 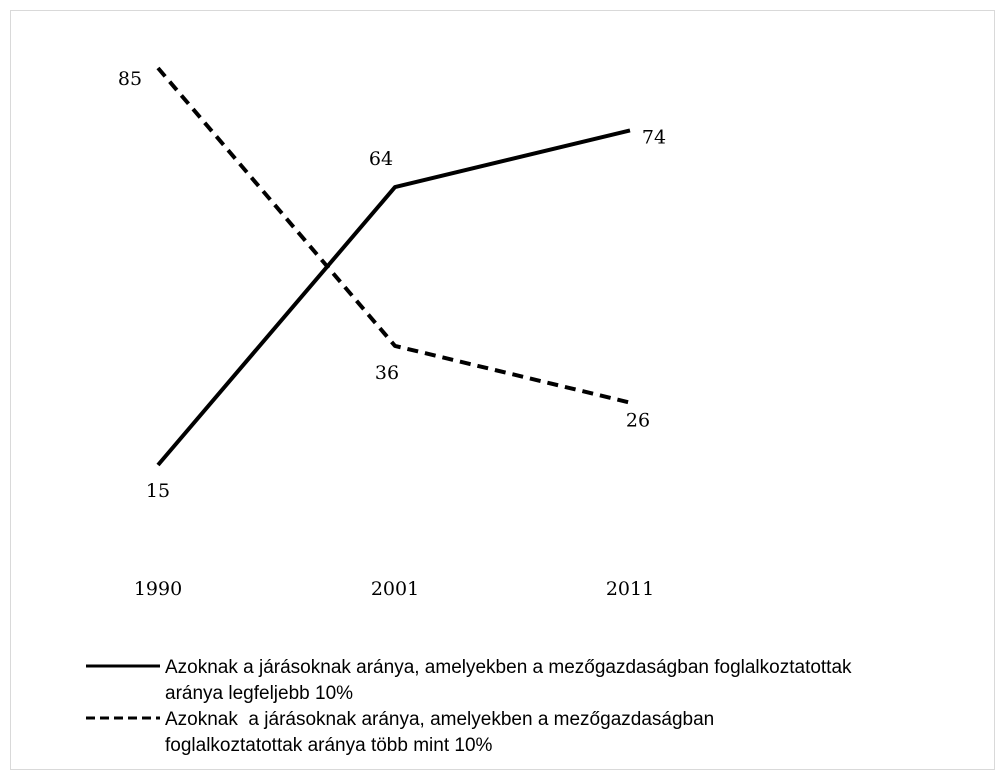 What do you see at coordinates (630, 589) in the screenshot?
I see `x-tick-label: 2011` at bounding box center [630, 589].